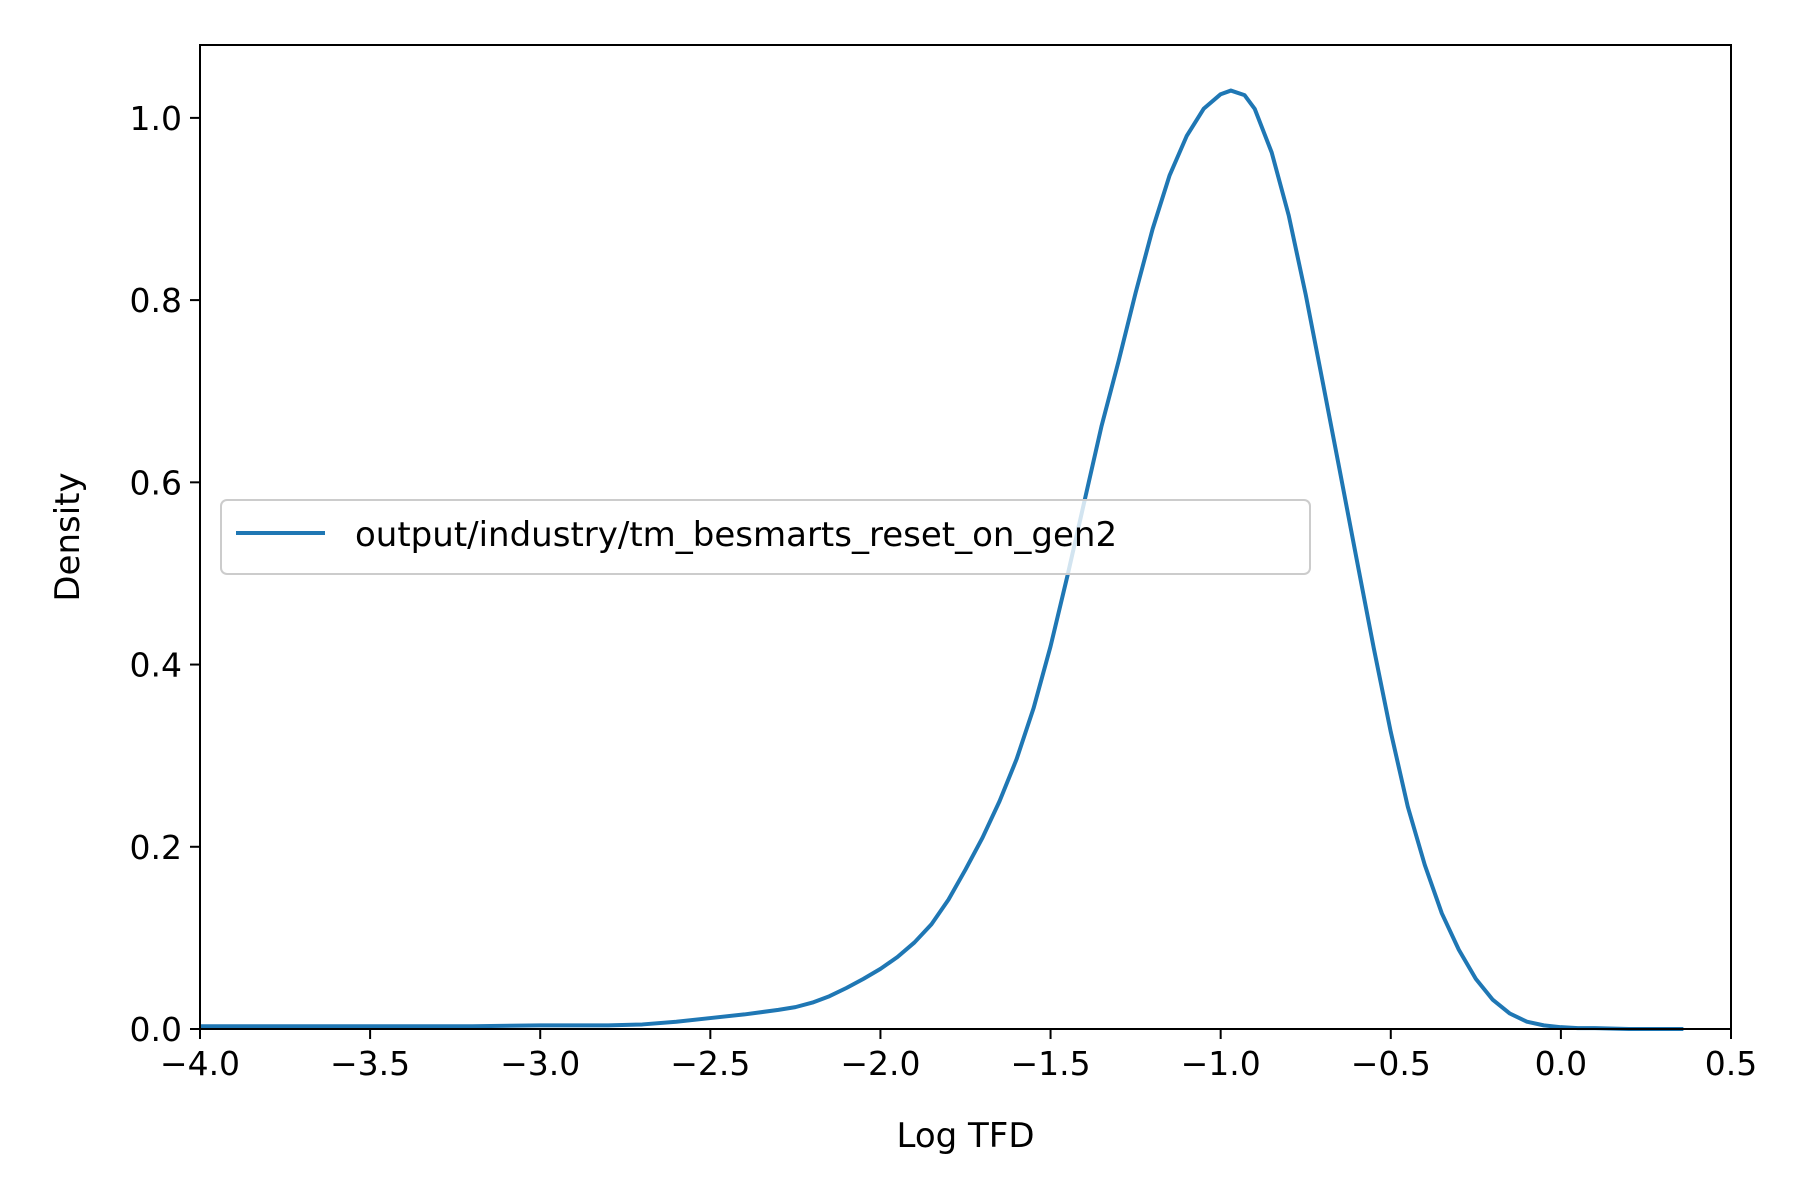  What do you see at coordinates (540, 1063) in the screenshot?
I see `x-tick-label: −3.0` at bounding box center [540, 1063].